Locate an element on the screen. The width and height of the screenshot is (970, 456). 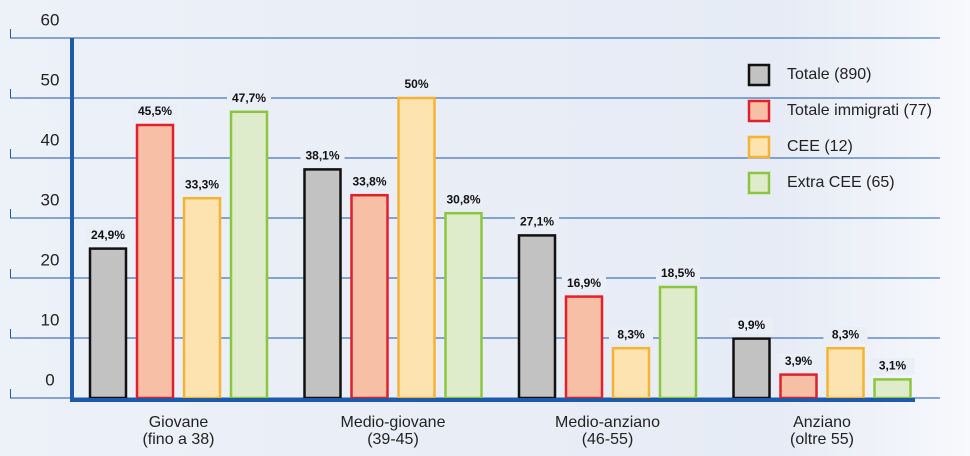
value-label: 24,9% is located at coordinates (108, 235).